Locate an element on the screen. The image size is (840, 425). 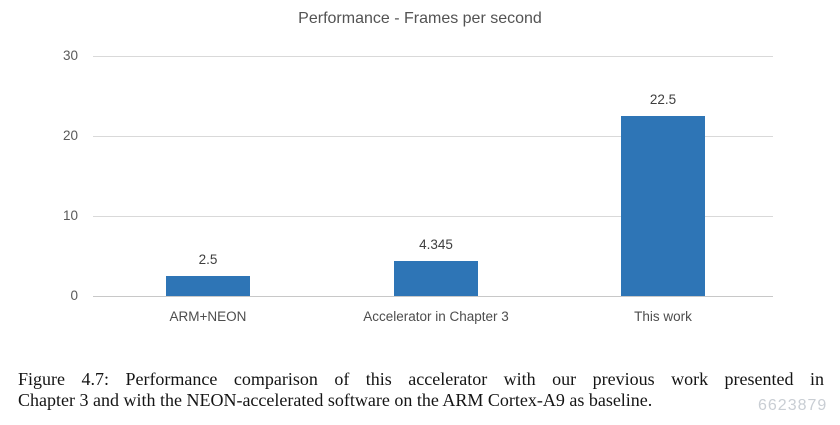
bar-arm-neon is located at coordinates (208, 286).